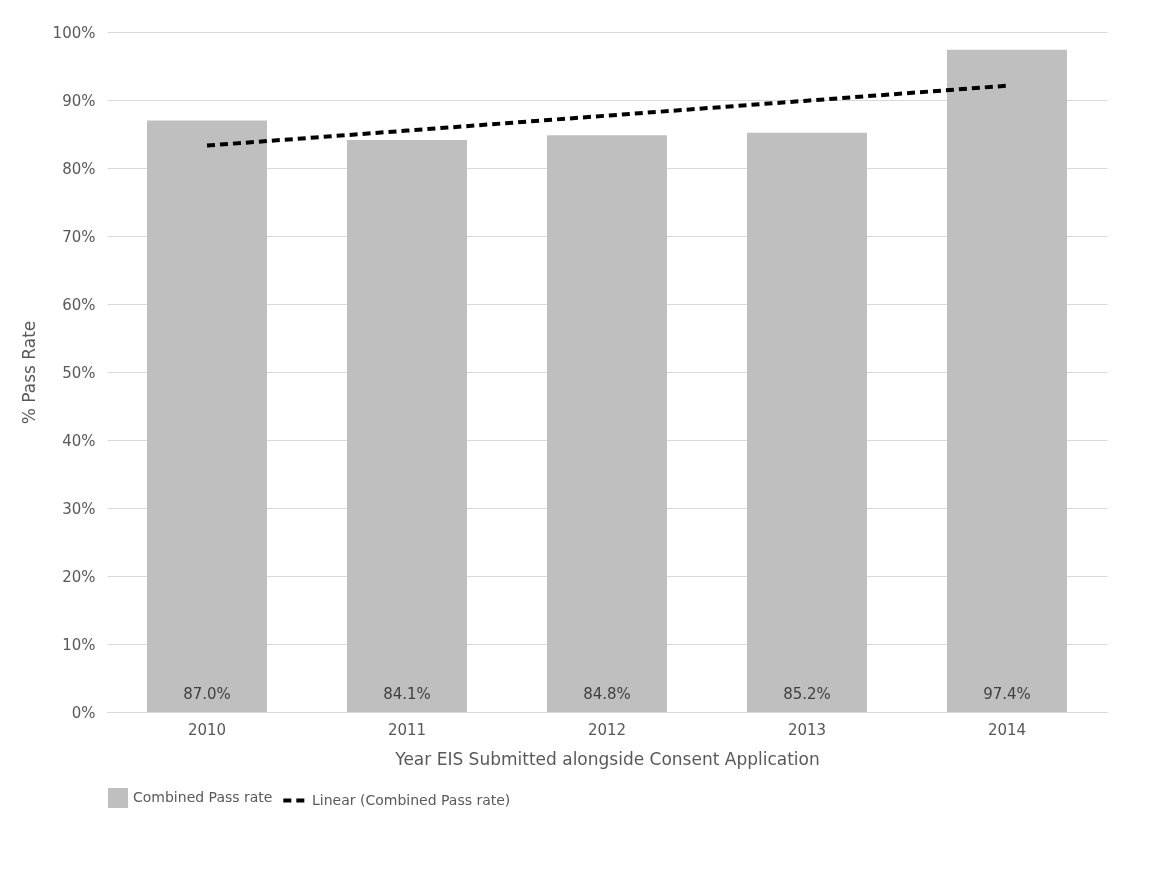 This screenshot has height=893, width=1166. Describe the element at coordinates (607, 758) in the screenshot. I see `x-axis-title: Year EIS Submitted alongside Consent Application` at that location.